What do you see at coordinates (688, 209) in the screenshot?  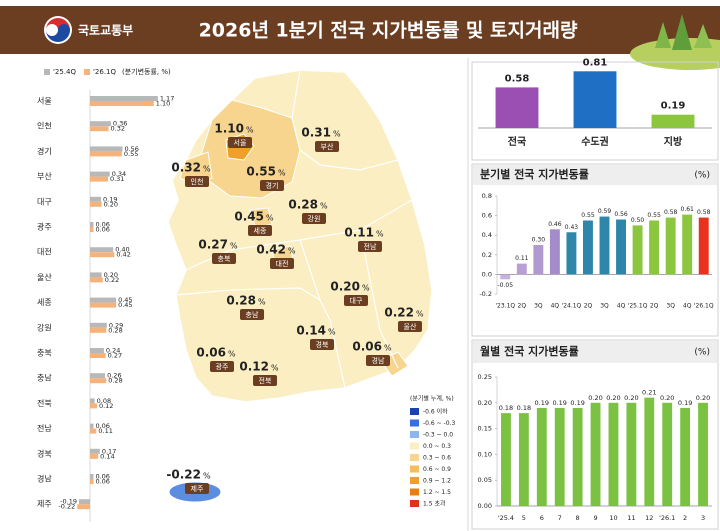 I see `value-label: 0.61` at bounding box center [688, 209].